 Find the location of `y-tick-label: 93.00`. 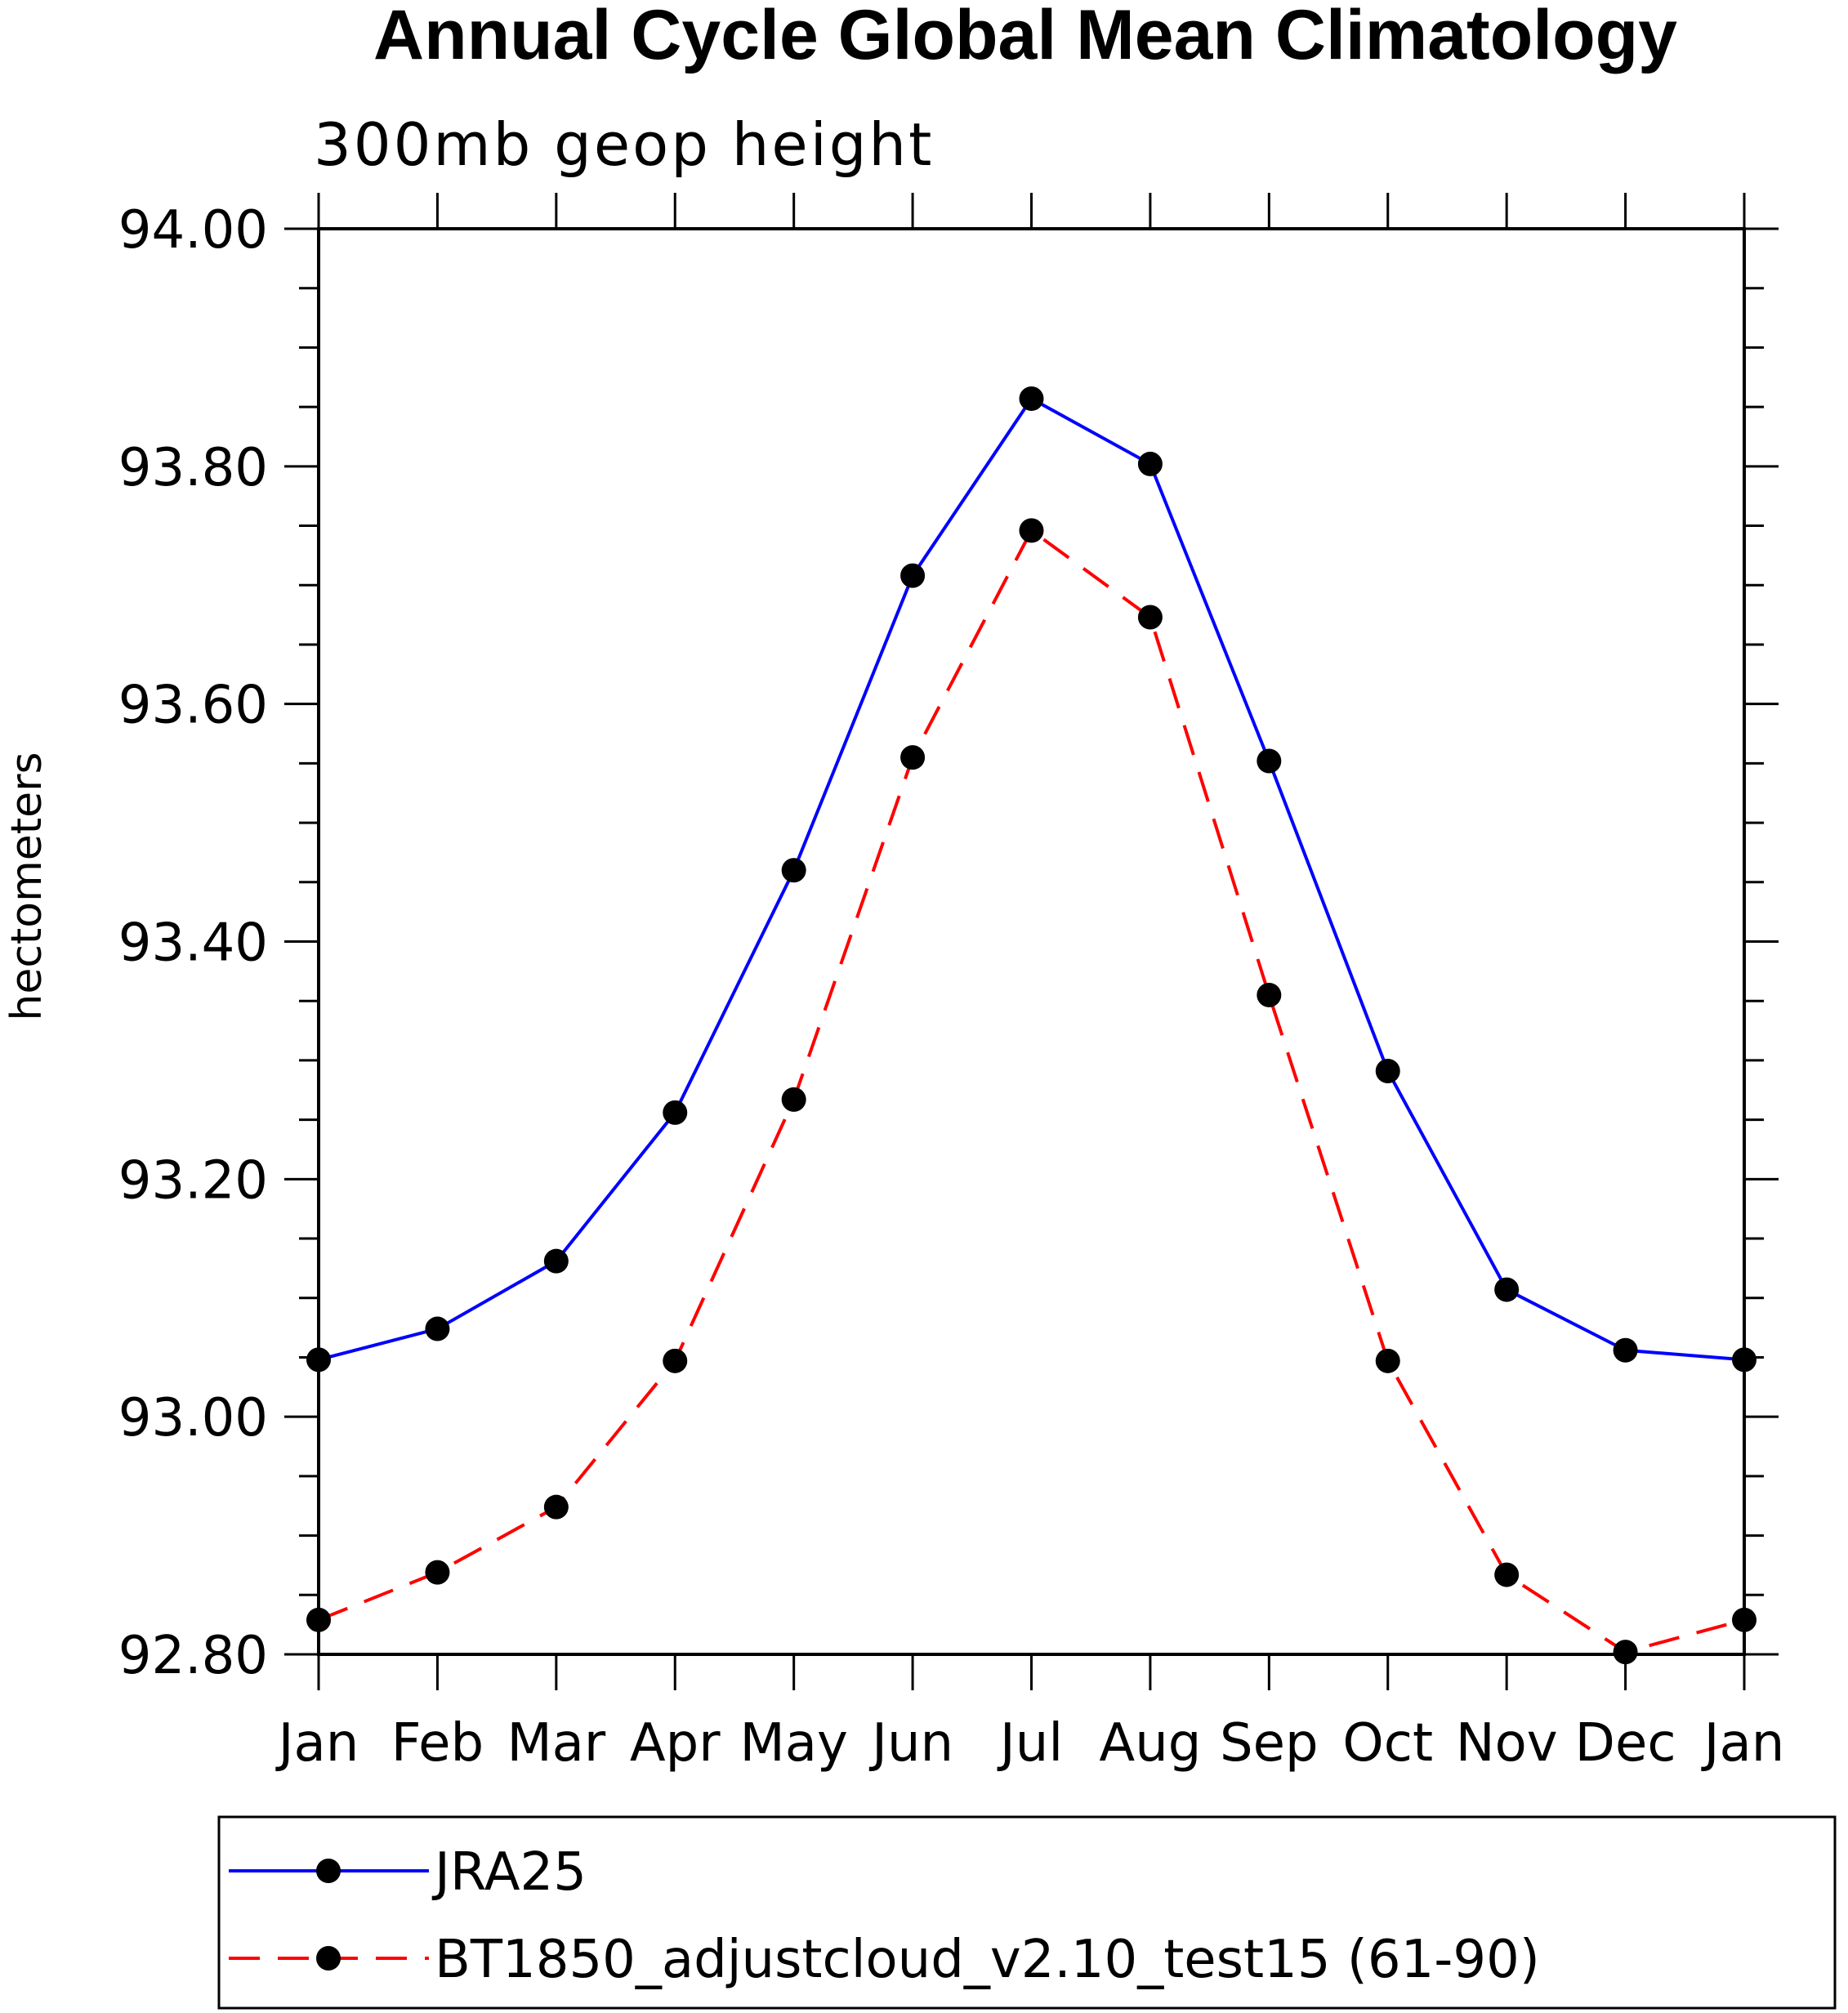

y-tick-label: 93.00 is located at coordinates (193, 1418).